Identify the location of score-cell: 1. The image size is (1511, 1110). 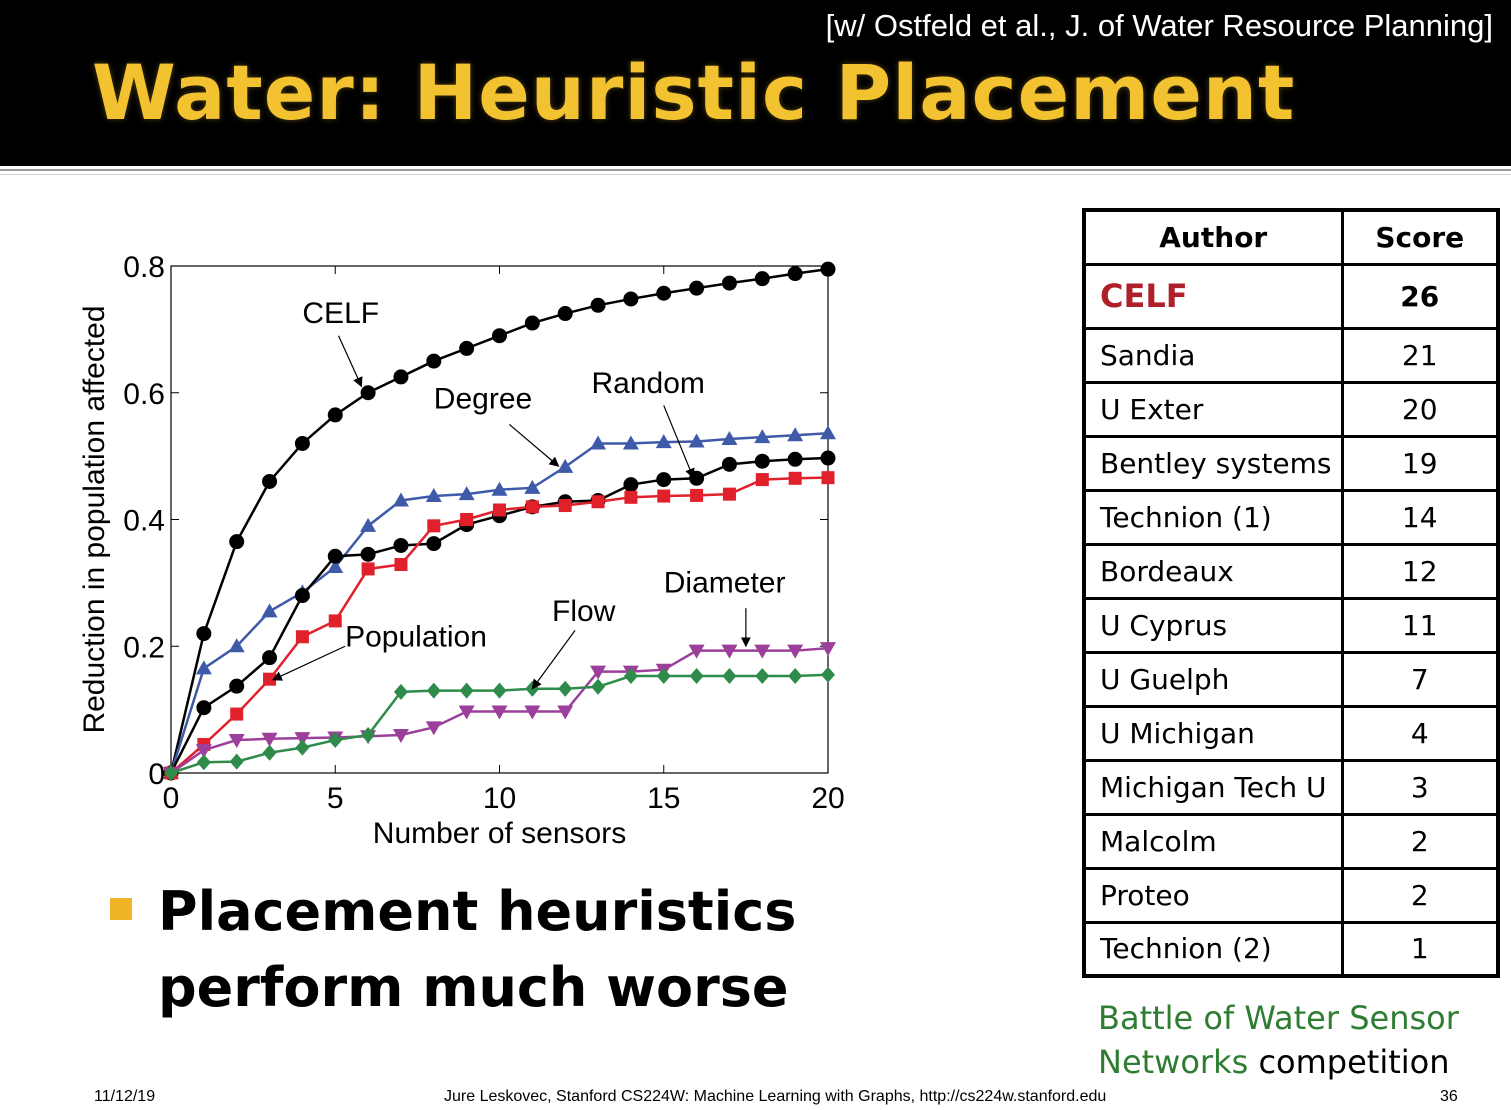
(1420, 949).